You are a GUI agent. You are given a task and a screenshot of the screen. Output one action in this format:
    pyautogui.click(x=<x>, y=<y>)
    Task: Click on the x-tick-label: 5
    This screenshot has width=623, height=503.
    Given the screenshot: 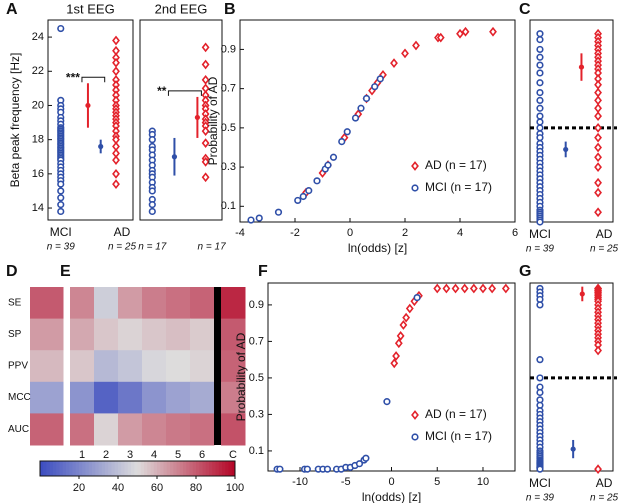 What is the action you would take?
    pyautogui.click(x=437, y=482)
    